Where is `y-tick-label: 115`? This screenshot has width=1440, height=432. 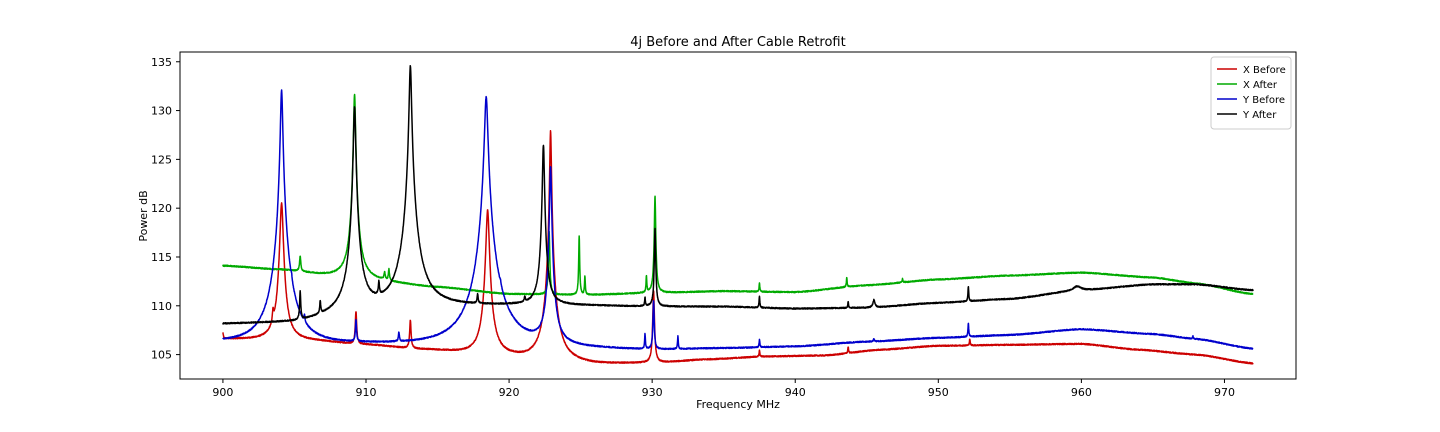 y-tick-label: 115 is located at coordinates (161, 257).